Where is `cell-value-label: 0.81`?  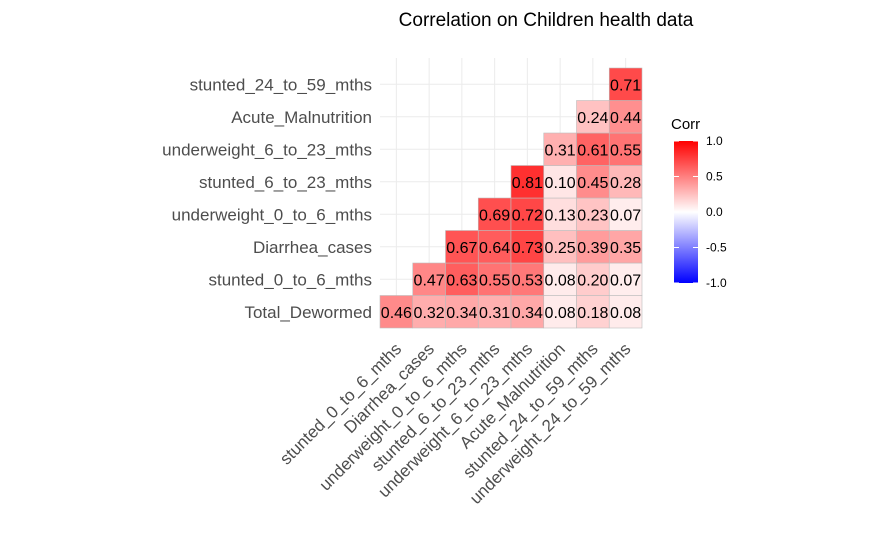
cell-value-label: 0.81 is located at coordinates (527, 183).